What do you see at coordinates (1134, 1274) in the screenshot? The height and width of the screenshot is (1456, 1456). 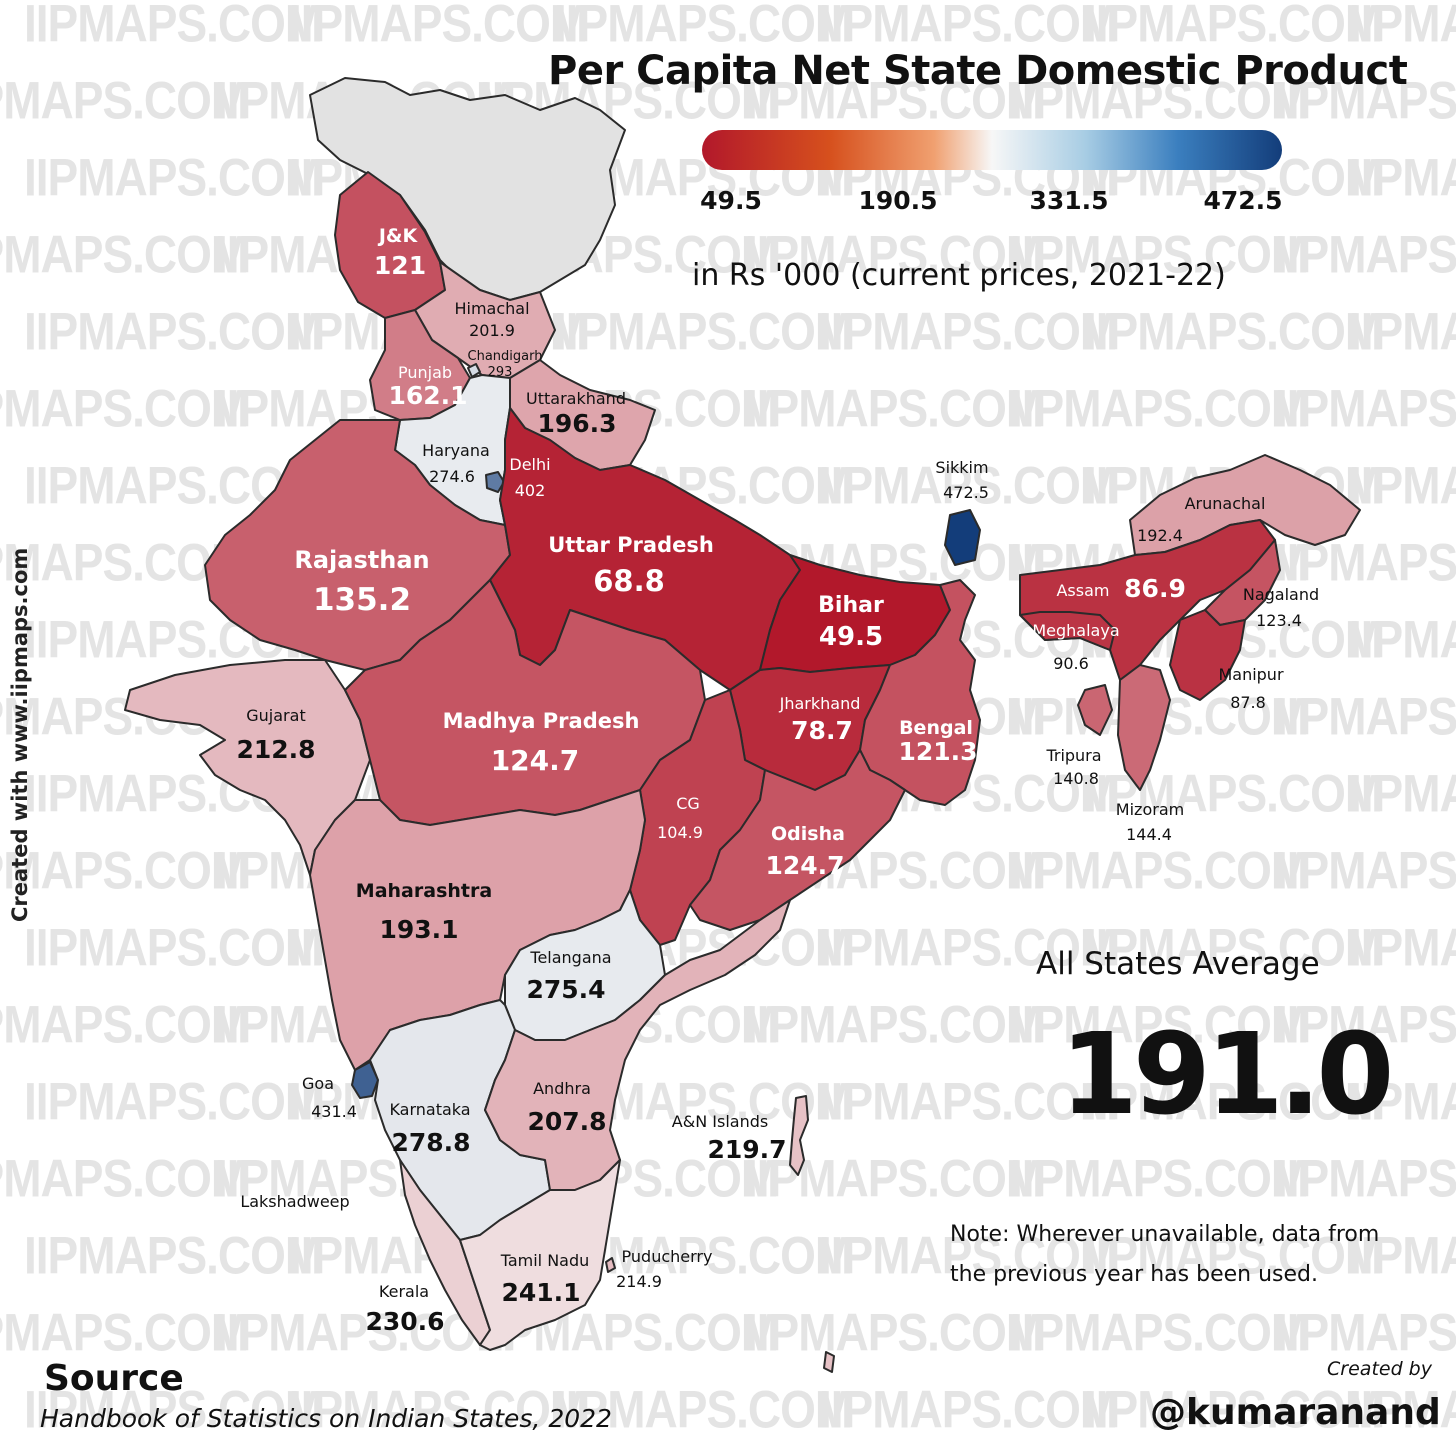 I see `note-line-2: the previous year has been used.` at bounding box center [1134, 1274].